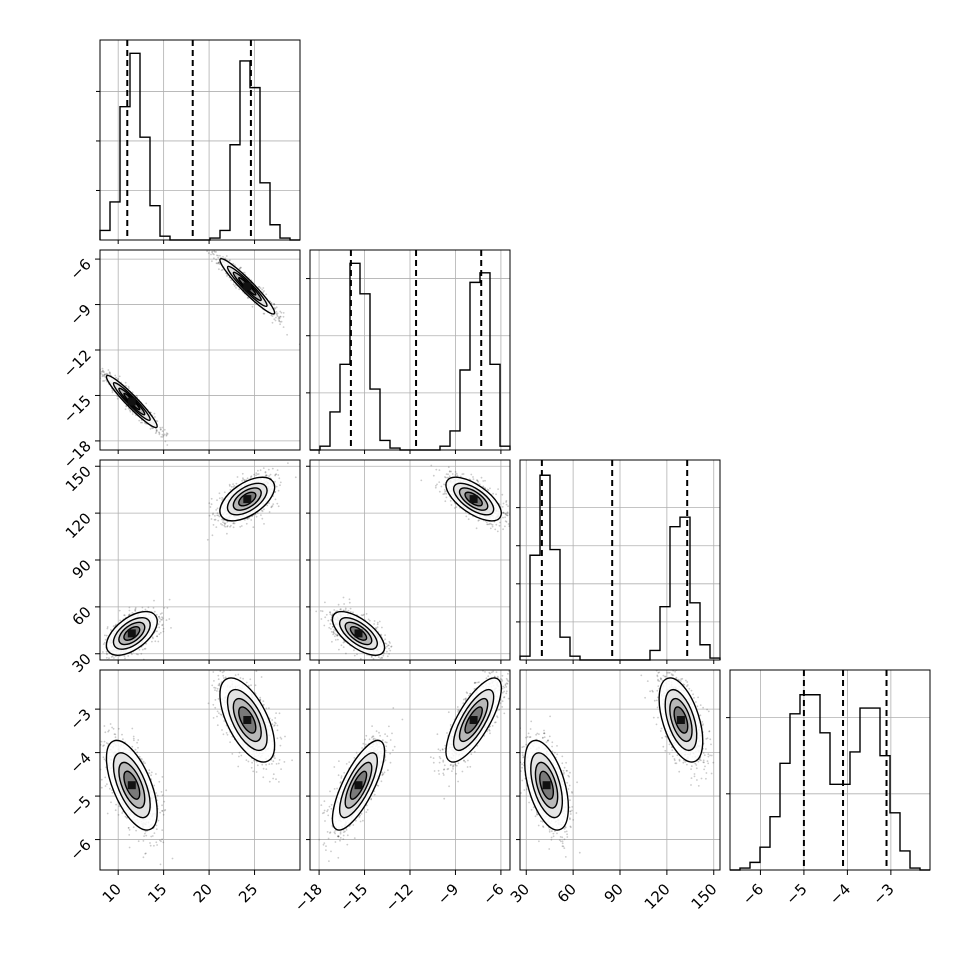  What do you see at coordinates (830, 782) in the screenshot?
I see `histogram-3-steps` at bounding box center [830, 782].